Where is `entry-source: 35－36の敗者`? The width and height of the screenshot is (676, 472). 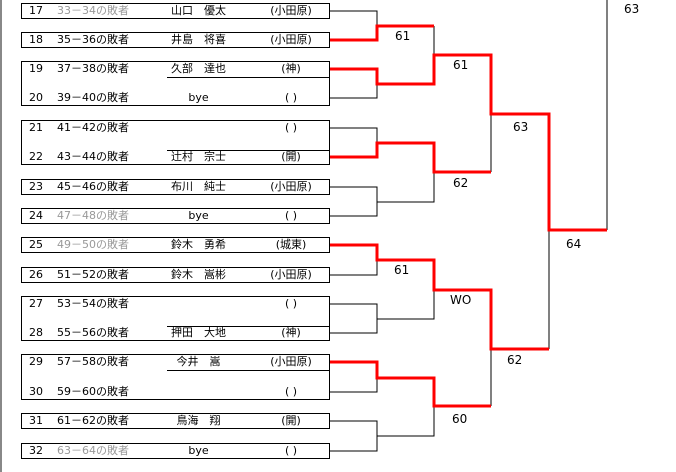 entry-source: 35－36の敗者 is located at coordinates (93, 39).